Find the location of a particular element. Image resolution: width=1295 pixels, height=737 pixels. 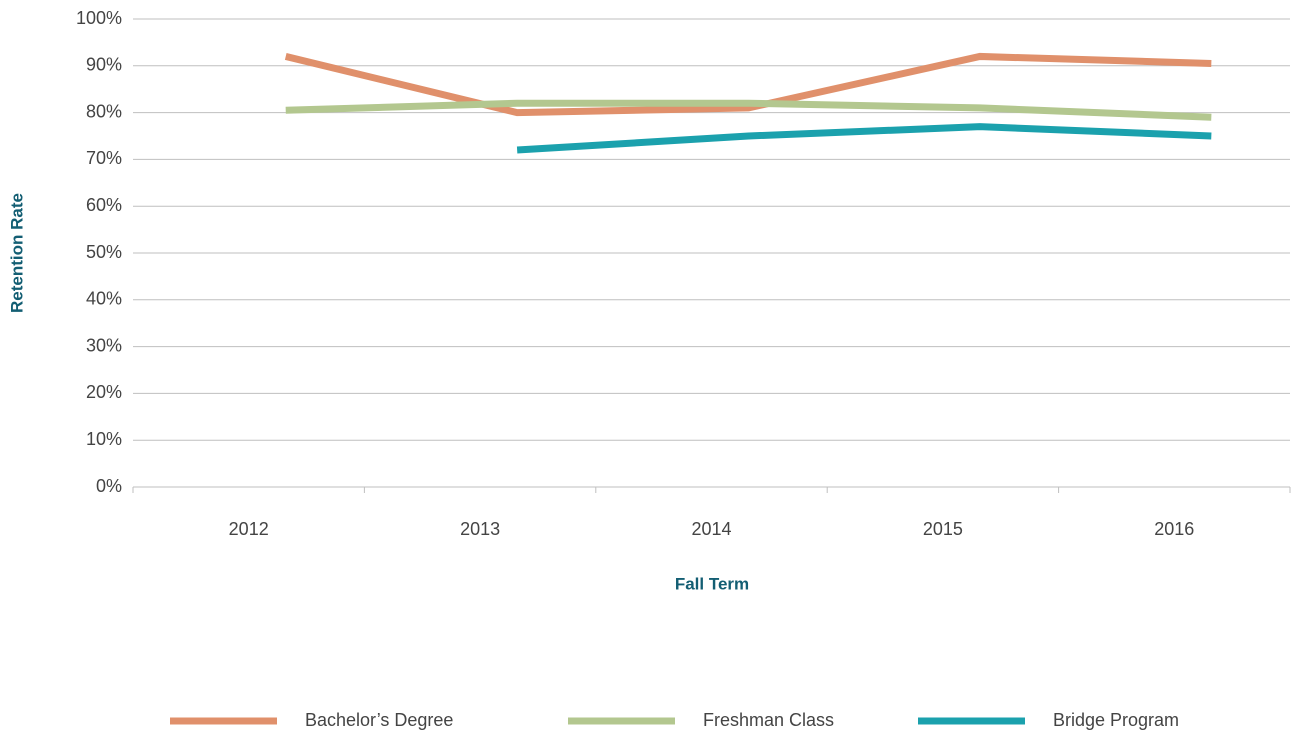

legend-label: Bachelor’s Degree is located at coordinates (379, 720).